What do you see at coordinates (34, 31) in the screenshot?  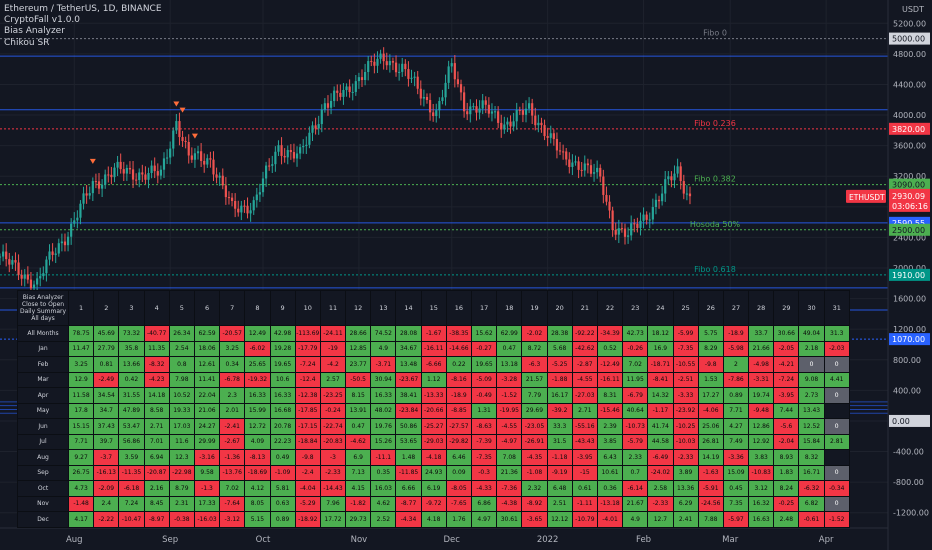 I see `indicator-bias-analyzer: Bias Analyzer` at bounding box center [34, 31].